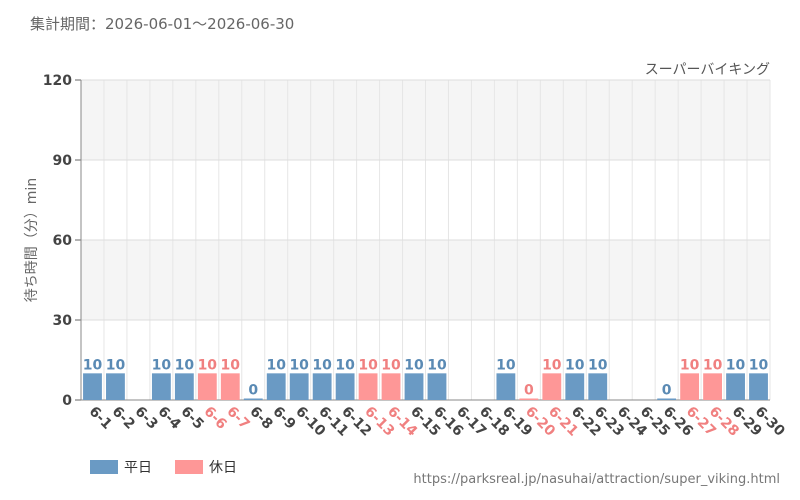 The image size is (800, 500). Describe the element at coordinates (104, 467) in the screenshot. I see `legend-weekday-swatch` at that location.